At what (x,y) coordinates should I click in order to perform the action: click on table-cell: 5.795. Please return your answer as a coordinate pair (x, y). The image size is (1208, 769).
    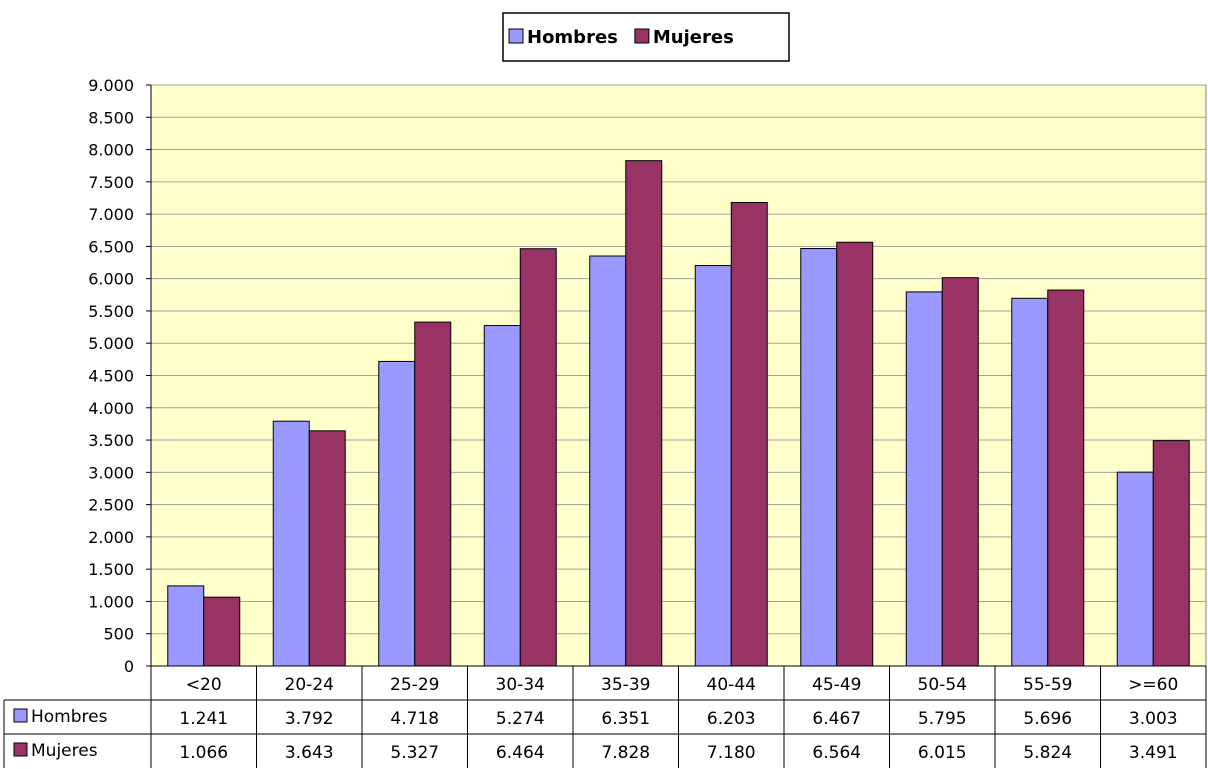
    Looking at the image, I should click on (942, 719).